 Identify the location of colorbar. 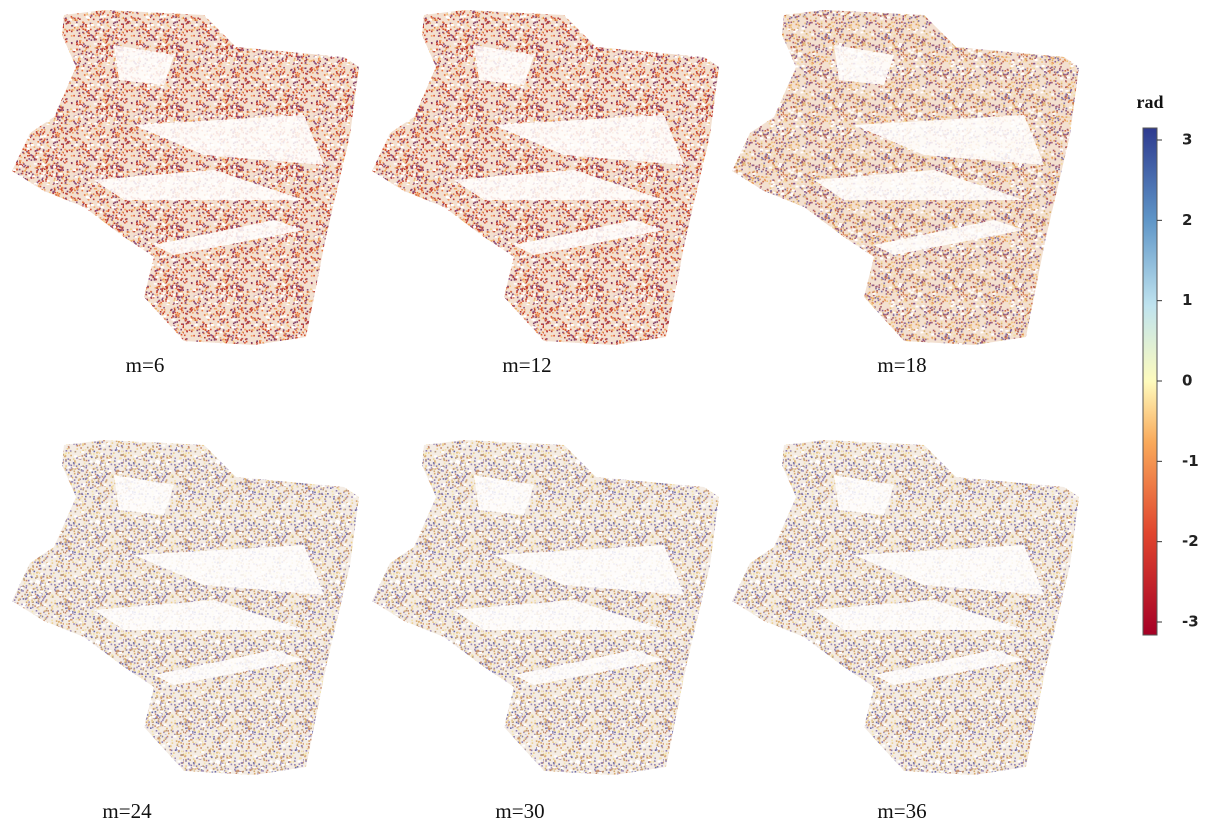
(1150, 381).